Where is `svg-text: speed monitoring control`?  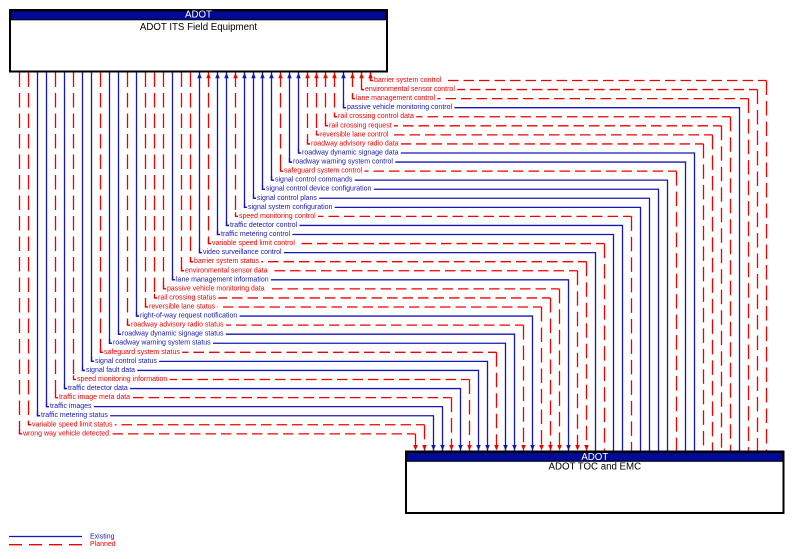
svg-text: speed monitoring control is located at coordinates (277, 216).